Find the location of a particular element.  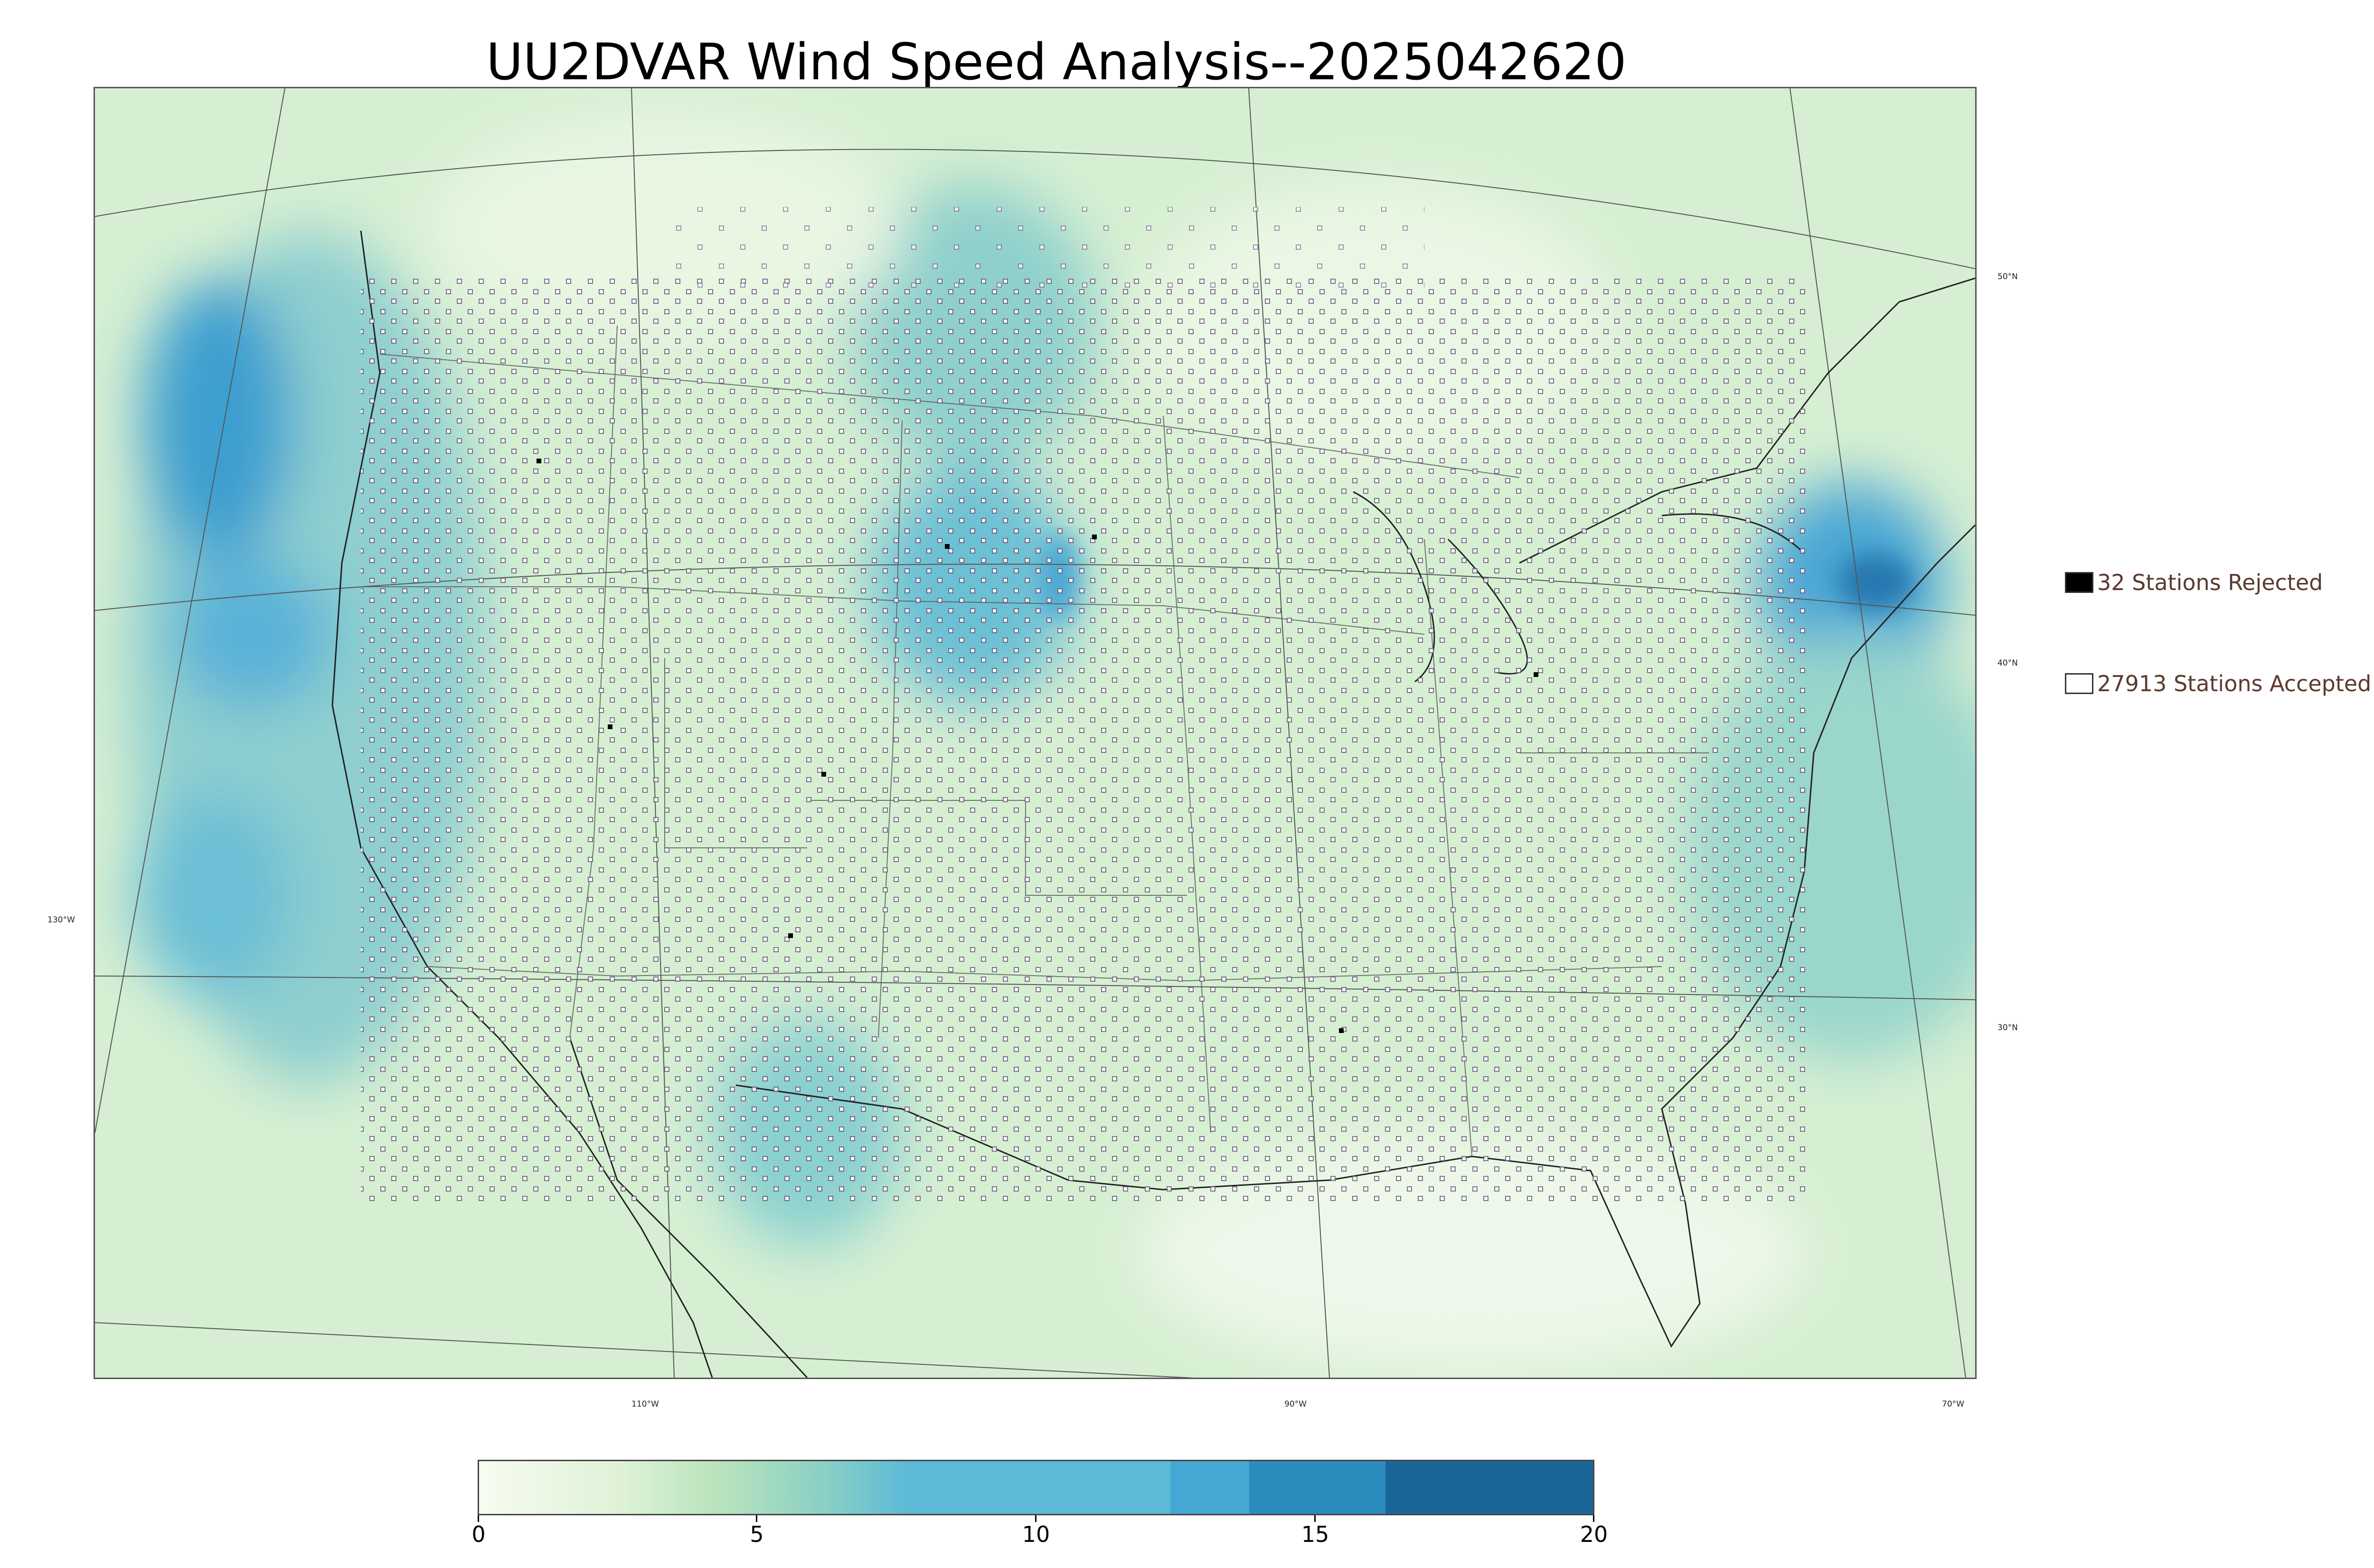

lon-label-110w: 110°W is located at coordinates (645, 1404).